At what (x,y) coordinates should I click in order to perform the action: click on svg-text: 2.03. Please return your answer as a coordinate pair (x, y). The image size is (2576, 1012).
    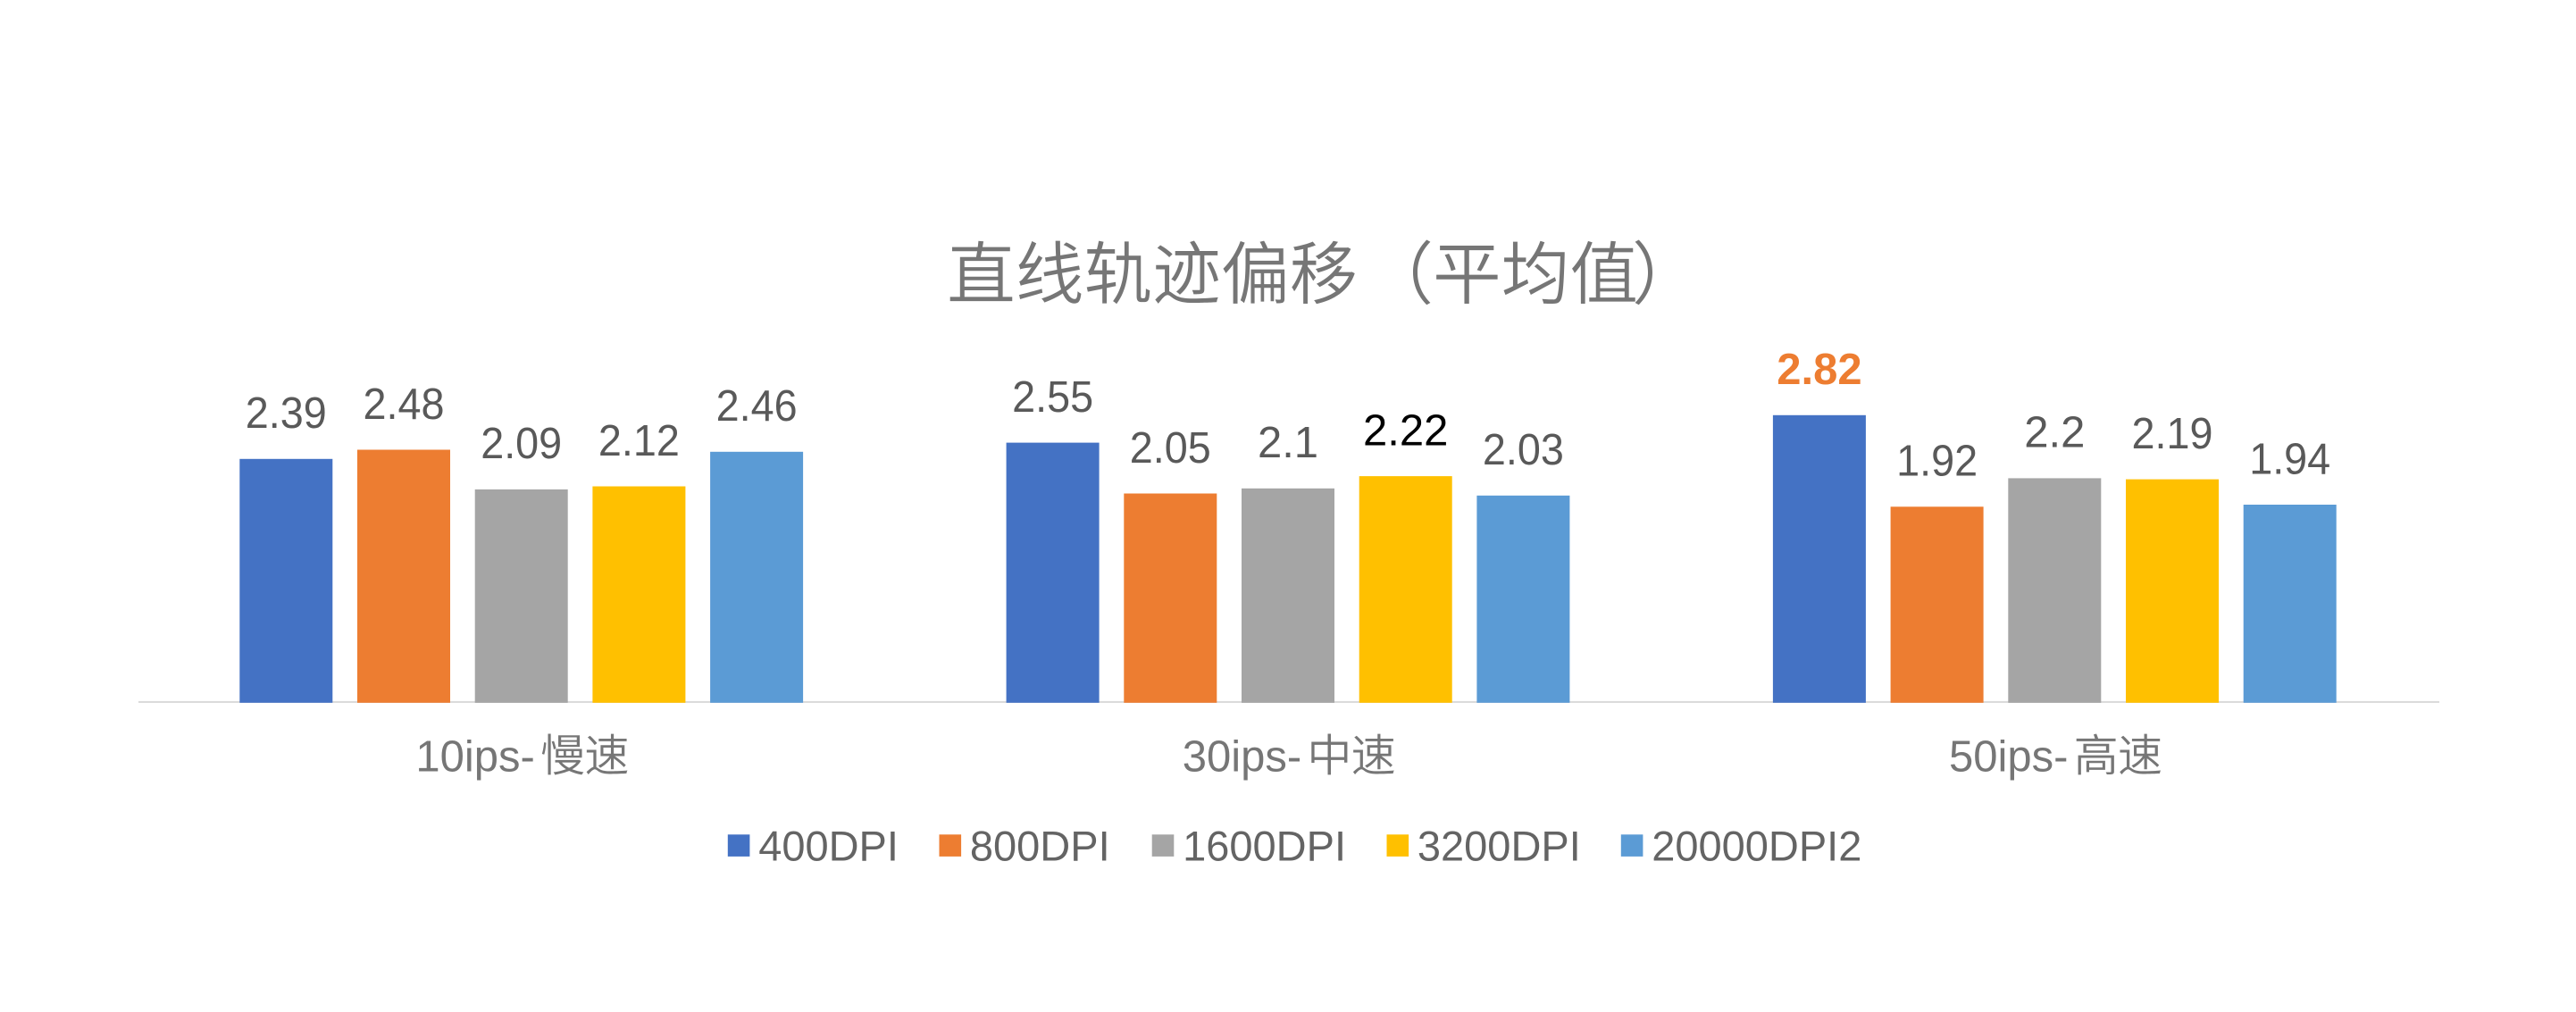
    Looking at the image, I should click on (1524, 450).